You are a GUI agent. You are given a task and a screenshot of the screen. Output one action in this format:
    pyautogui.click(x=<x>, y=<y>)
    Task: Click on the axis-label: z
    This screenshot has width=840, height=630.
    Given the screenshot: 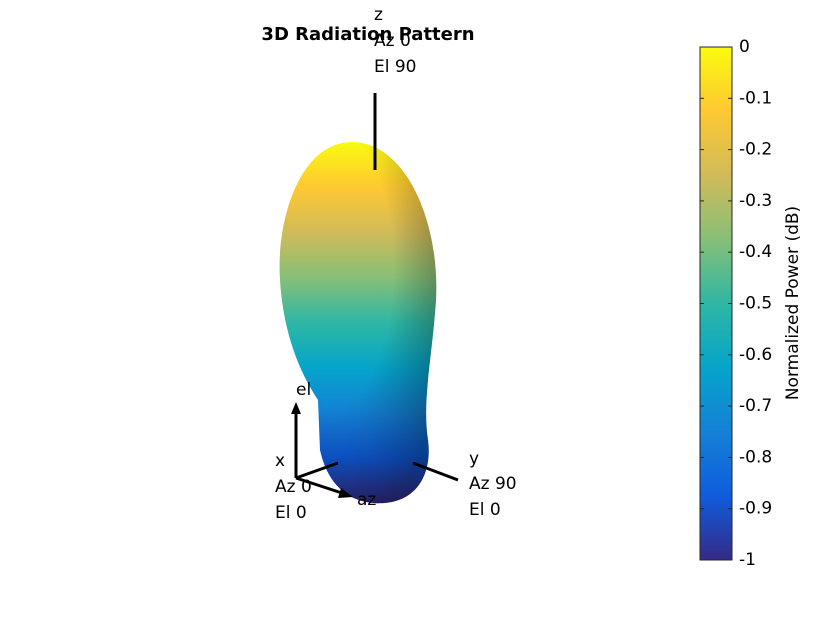 What is the action you would take?
    pyautogui.click(x=378, y=15)
    